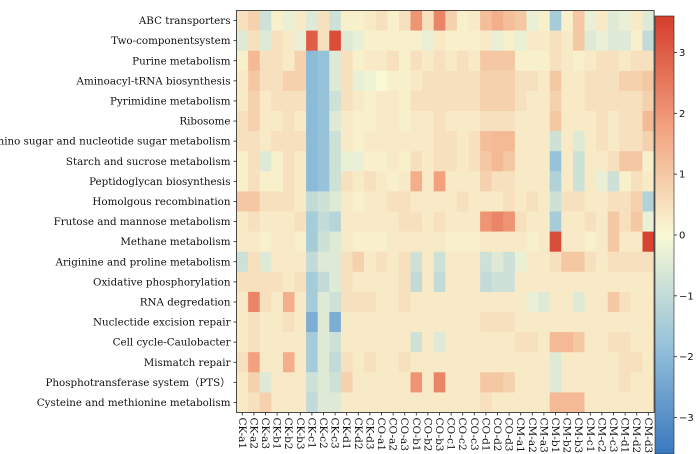 This screenshot has width=700, height=454. I want to click on row-label: Cysteine and methionine metabolism, so click(134, 403).